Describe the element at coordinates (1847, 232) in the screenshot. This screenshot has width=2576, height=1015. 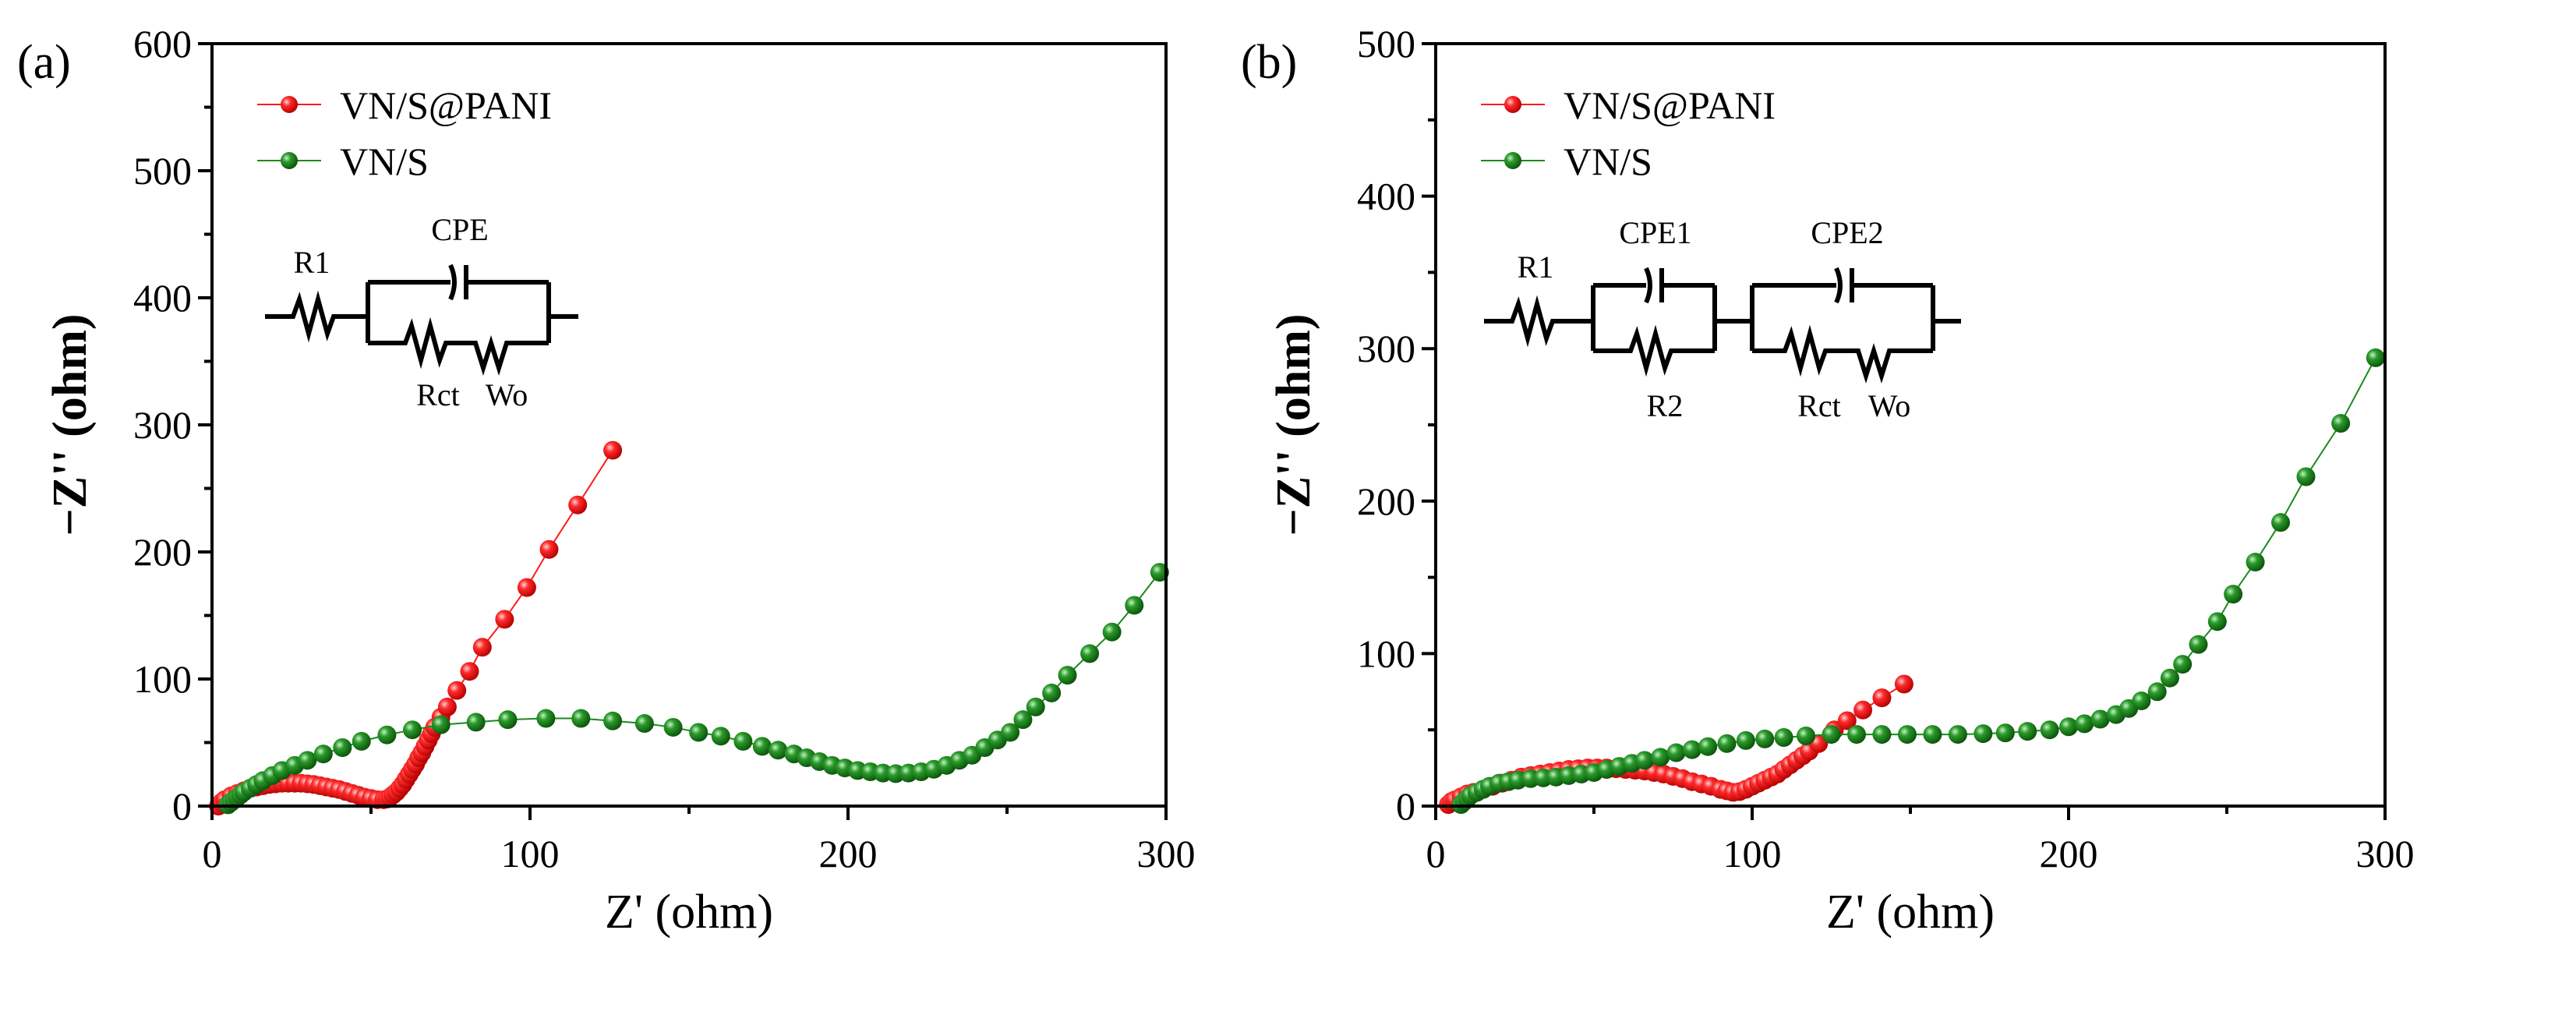
I see `circuit-label-cpe2: CPE2` at that location.